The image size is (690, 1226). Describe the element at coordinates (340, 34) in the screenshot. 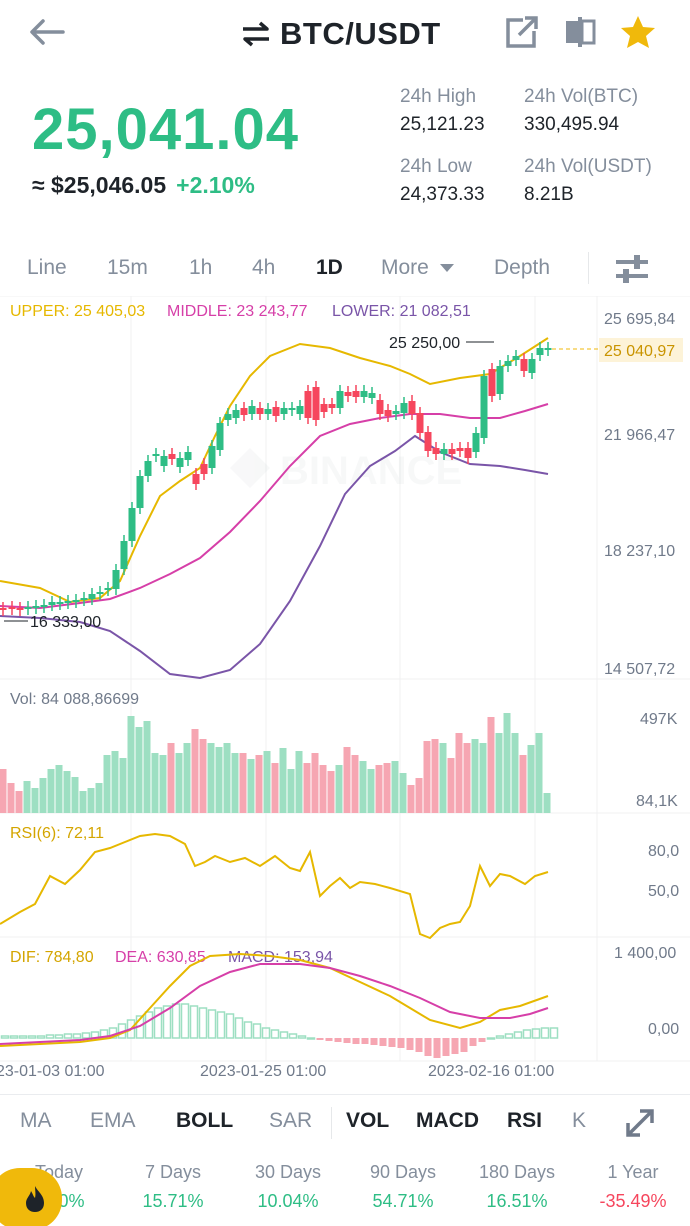

I see `pair-selector: BTC/USDT` at that location.